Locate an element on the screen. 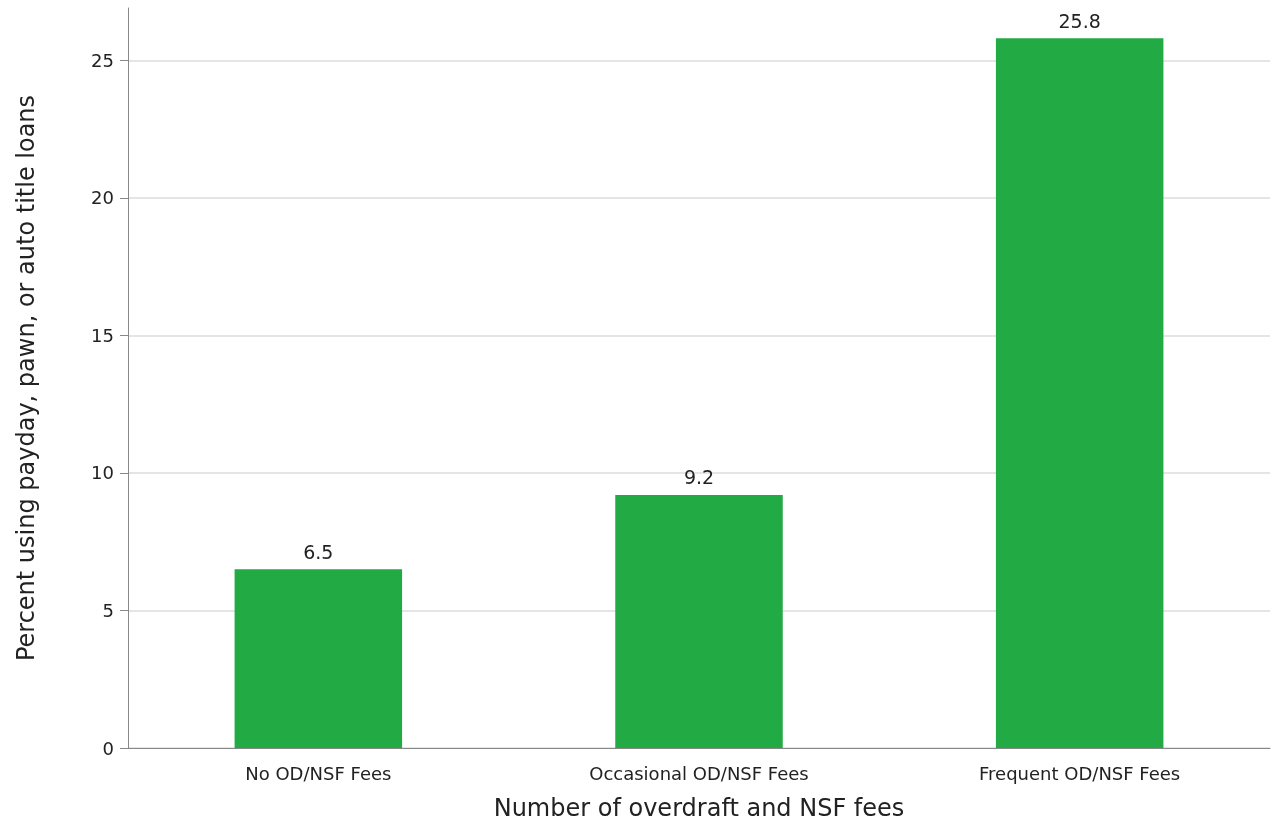 The height and width of the screenshot is (826, 1278). y-axis-title: Percent using payday, pawn, or auto title loans is located at coordinates (26, 378).